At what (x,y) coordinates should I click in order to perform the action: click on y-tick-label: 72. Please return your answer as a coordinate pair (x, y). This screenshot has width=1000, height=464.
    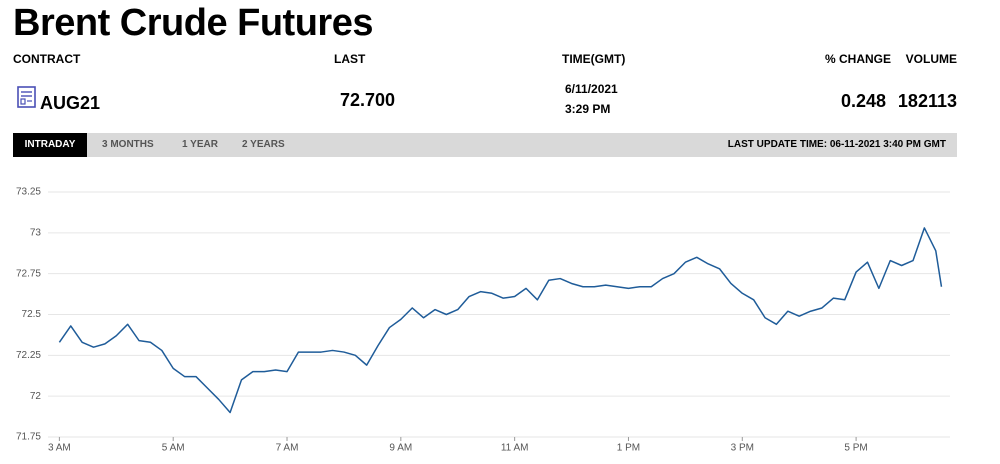
    Looking at the image, I should click on (36, 396).